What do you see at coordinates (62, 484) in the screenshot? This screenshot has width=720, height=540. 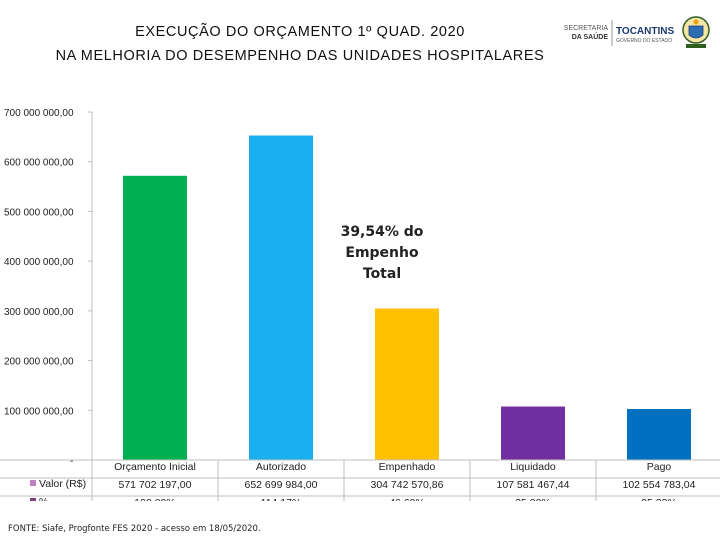 I see `row-label: Valor (R$)` at bounding box center [62, 484].